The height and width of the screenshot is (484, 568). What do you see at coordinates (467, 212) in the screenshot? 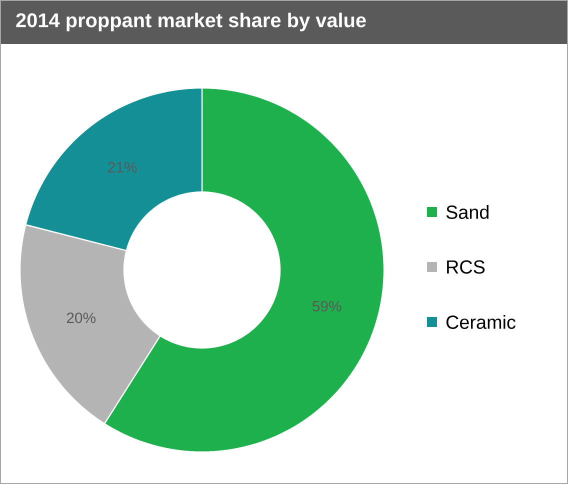
I see `legend-label: Sand` at bounding box center [467, 212].